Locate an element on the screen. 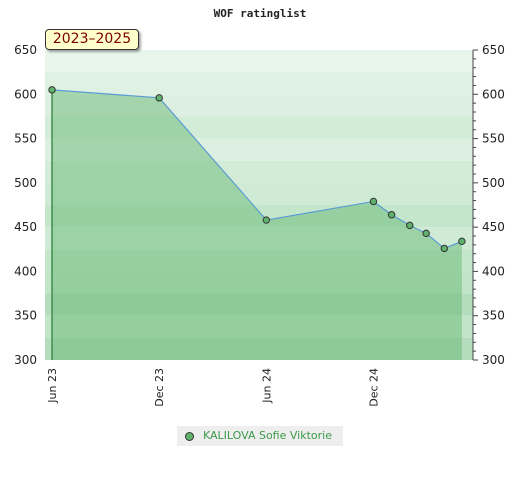 The height and width of the screenshot is (480, 520). y-tick-label-left: 650 is located at coordinates (25, 50).